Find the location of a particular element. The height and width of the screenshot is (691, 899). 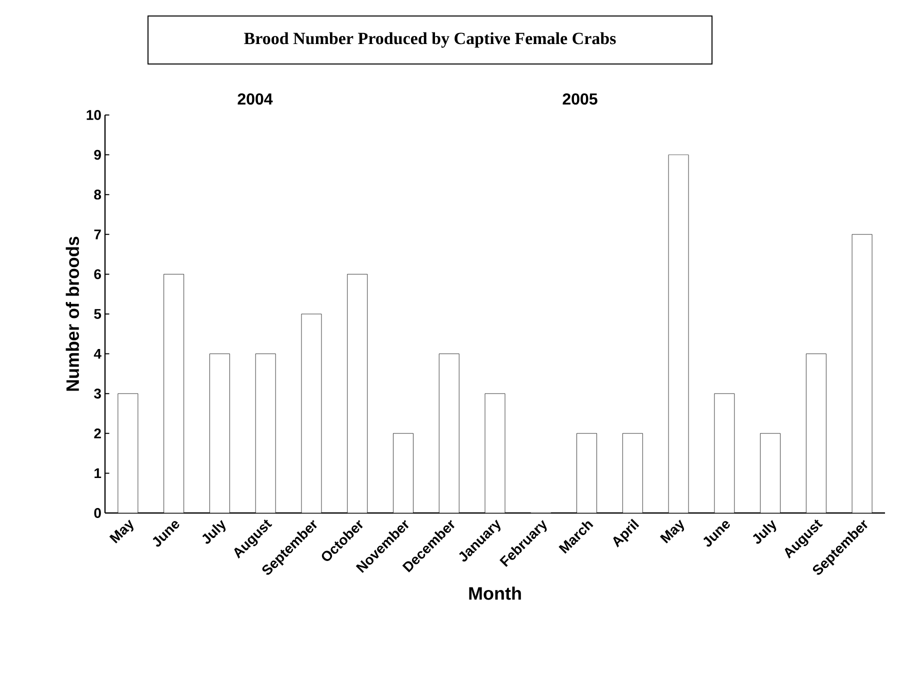

chart-title: Brood Number Produced by Captive Female Crabs is located at coordinates (430, 40).